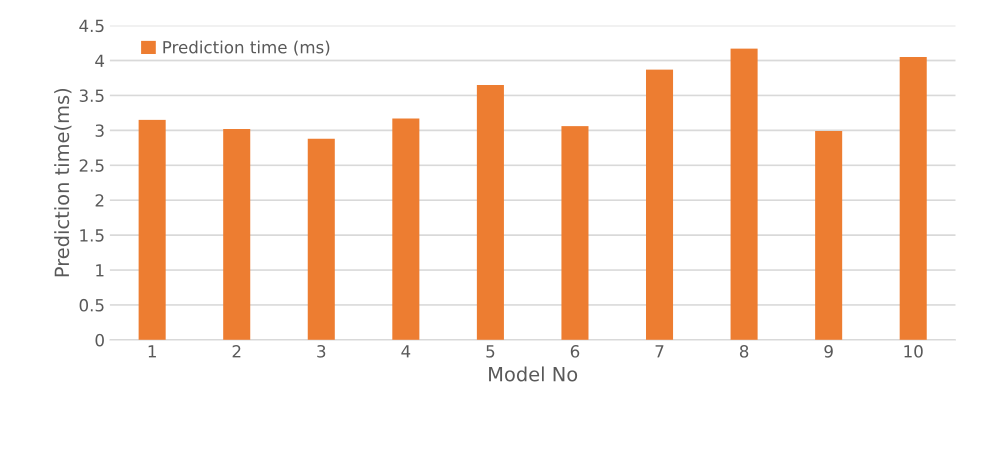  Describe the element at coordinates (744, 351) in the screenshot. I see `x-tick-label: 8` at that location.